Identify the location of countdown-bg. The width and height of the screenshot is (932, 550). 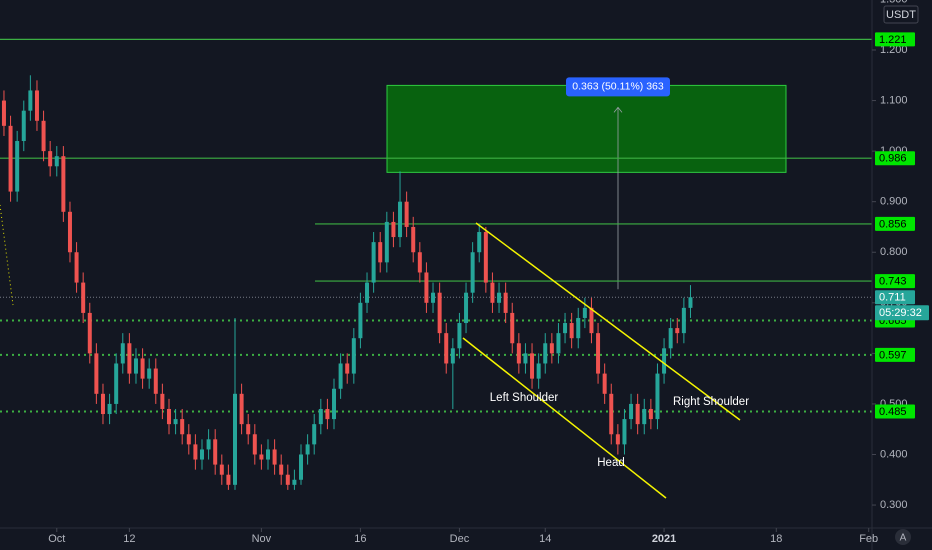
(902, 313).